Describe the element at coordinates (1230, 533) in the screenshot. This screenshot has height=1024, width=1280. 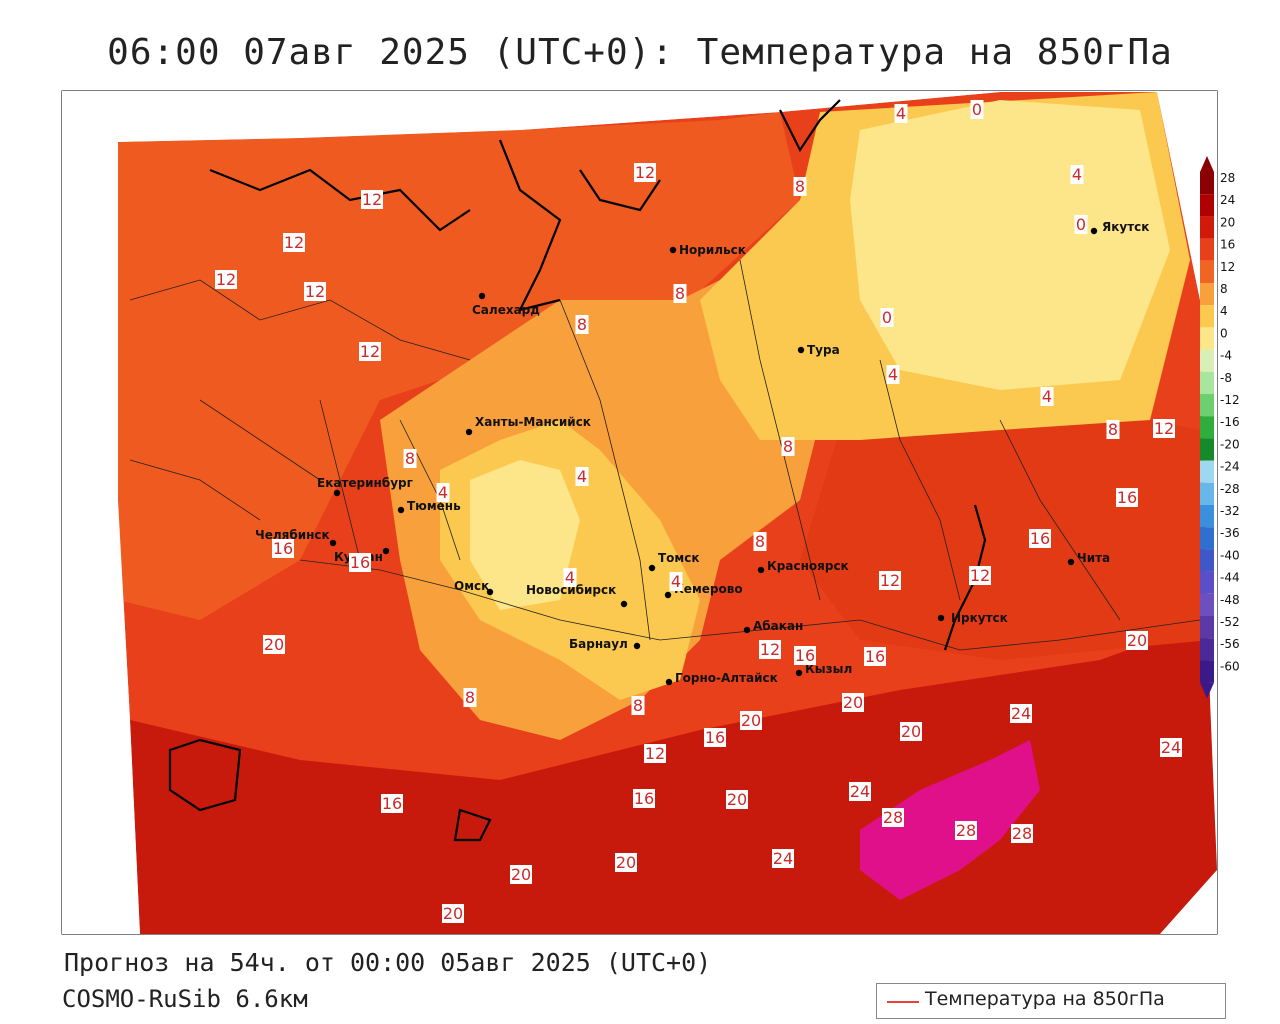
I see `colorbar-tick-label: -36` at that location.